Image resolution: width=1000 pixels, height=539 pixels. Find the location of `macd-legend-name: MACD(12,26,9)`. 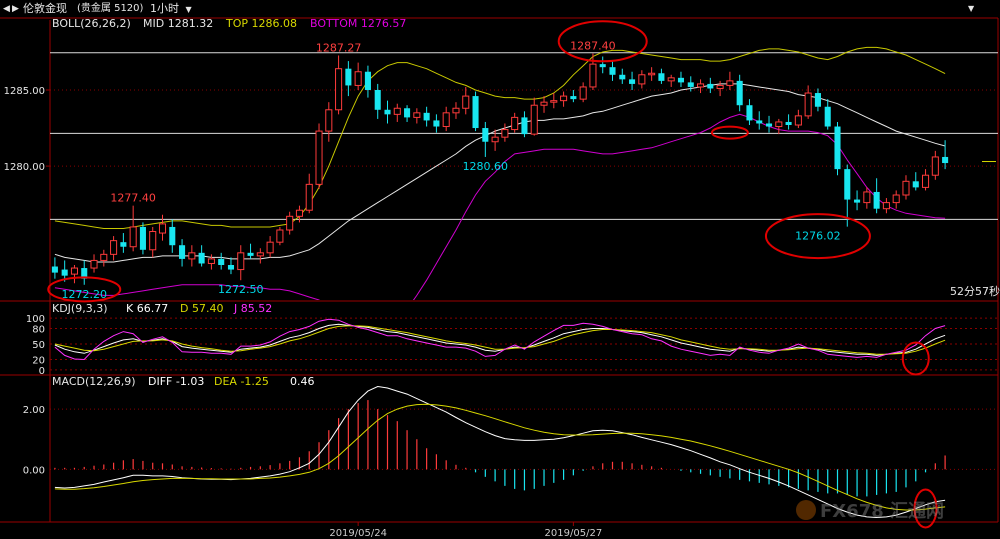

macd-legend-name: MACD(12,26,9) is located at coordinates (94, 381).